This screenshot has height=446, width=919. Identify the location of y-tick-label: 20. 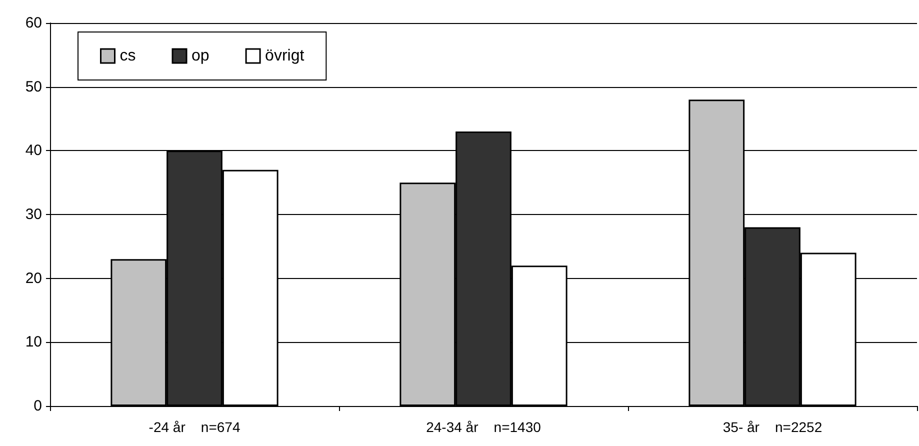
(33, 278).